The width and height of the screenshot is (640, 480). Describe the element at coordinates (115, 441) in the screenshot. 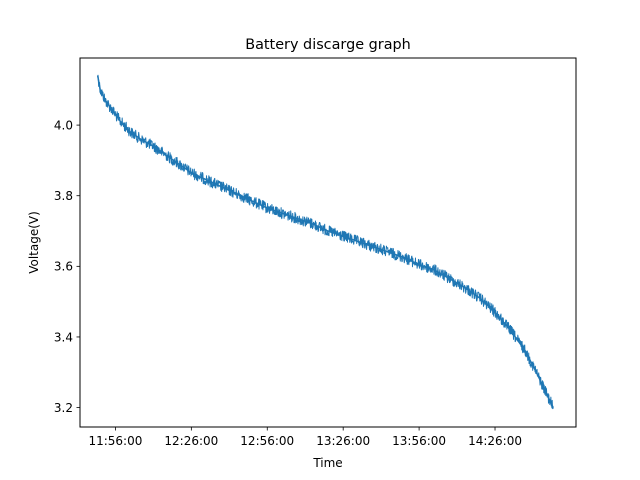

I see `x-tick-label: 11:56:00` at that location.